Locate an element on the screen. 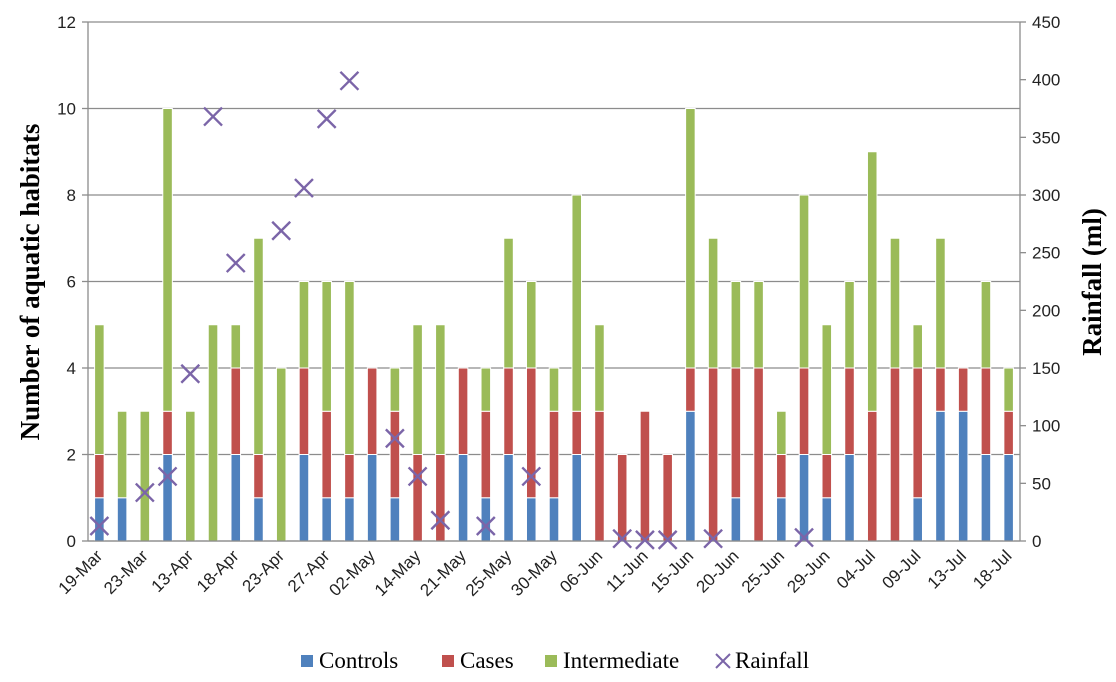 Image resolution: width=1116 pixels, height=682 pixels. x-tick-label: 21-May is located at coordinates (443, 573).